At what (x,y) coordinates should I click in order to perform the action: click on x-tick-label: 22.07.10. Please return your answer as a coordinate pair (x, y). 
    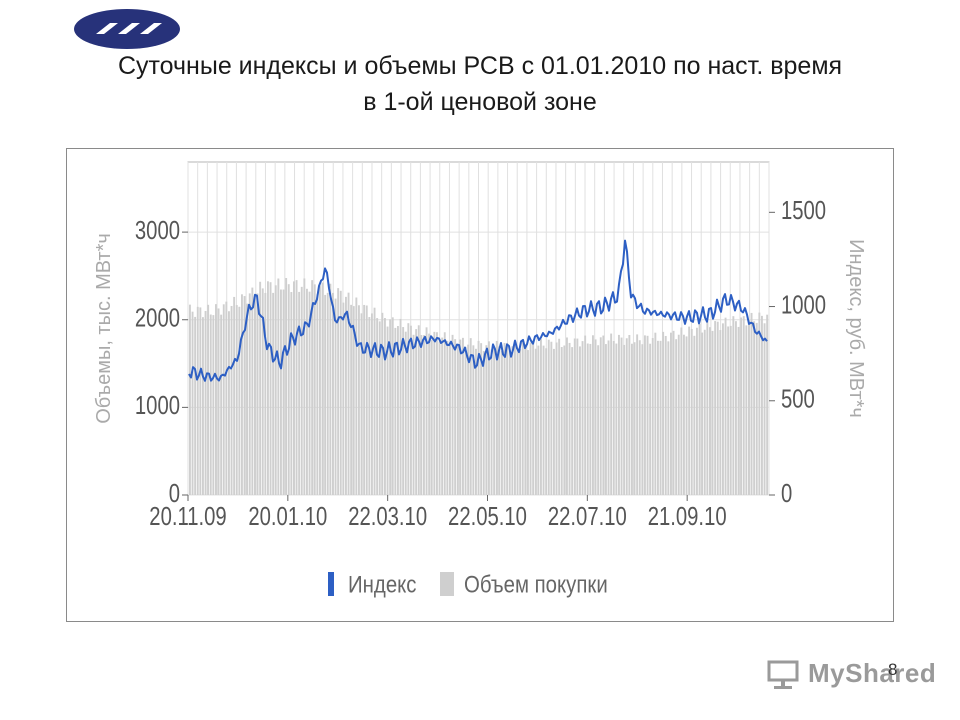
    Looking at the image, I should click on (587, 516).